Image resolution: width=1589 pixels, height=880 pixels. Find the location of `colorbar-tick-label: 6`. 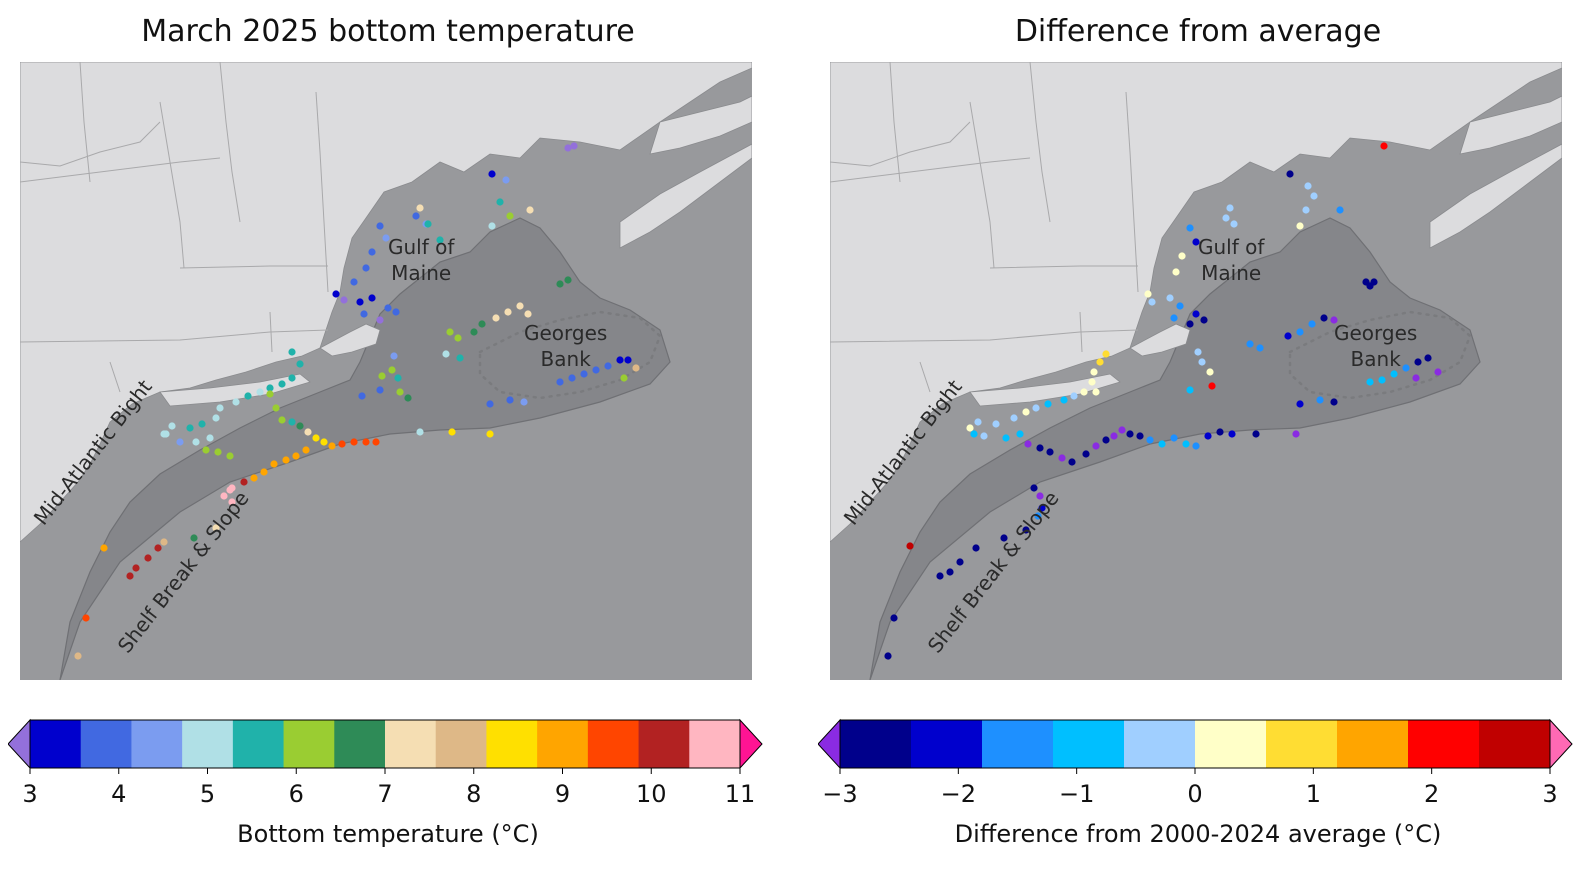

colorbar-tick-label: 6 is located at coordinates (296, 794).